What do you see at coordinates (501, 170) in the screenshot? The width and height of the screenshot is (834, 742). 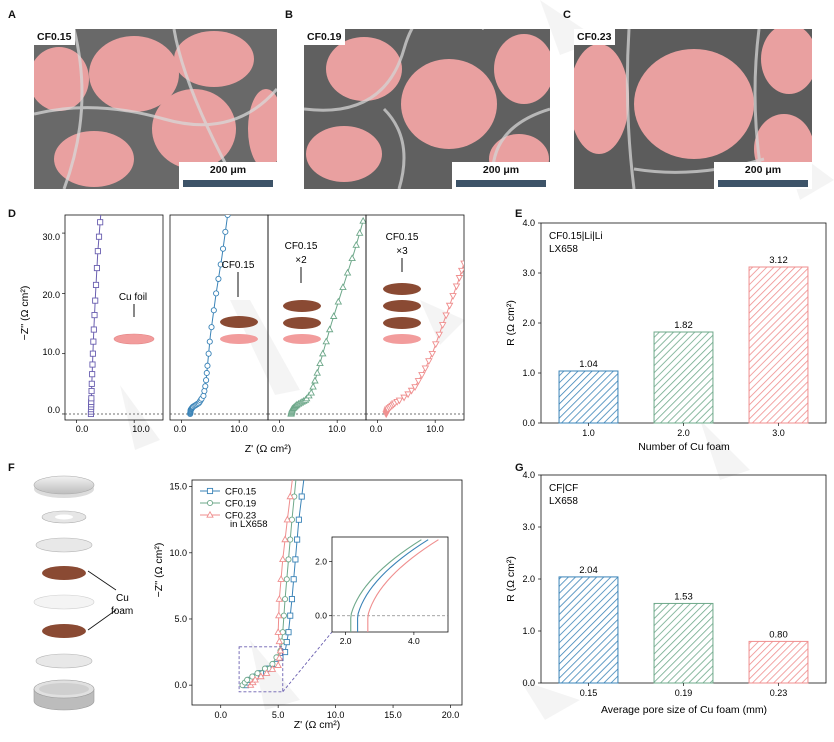 I see `scale-text-b: 200 μm` at bounding box center [501, 170].